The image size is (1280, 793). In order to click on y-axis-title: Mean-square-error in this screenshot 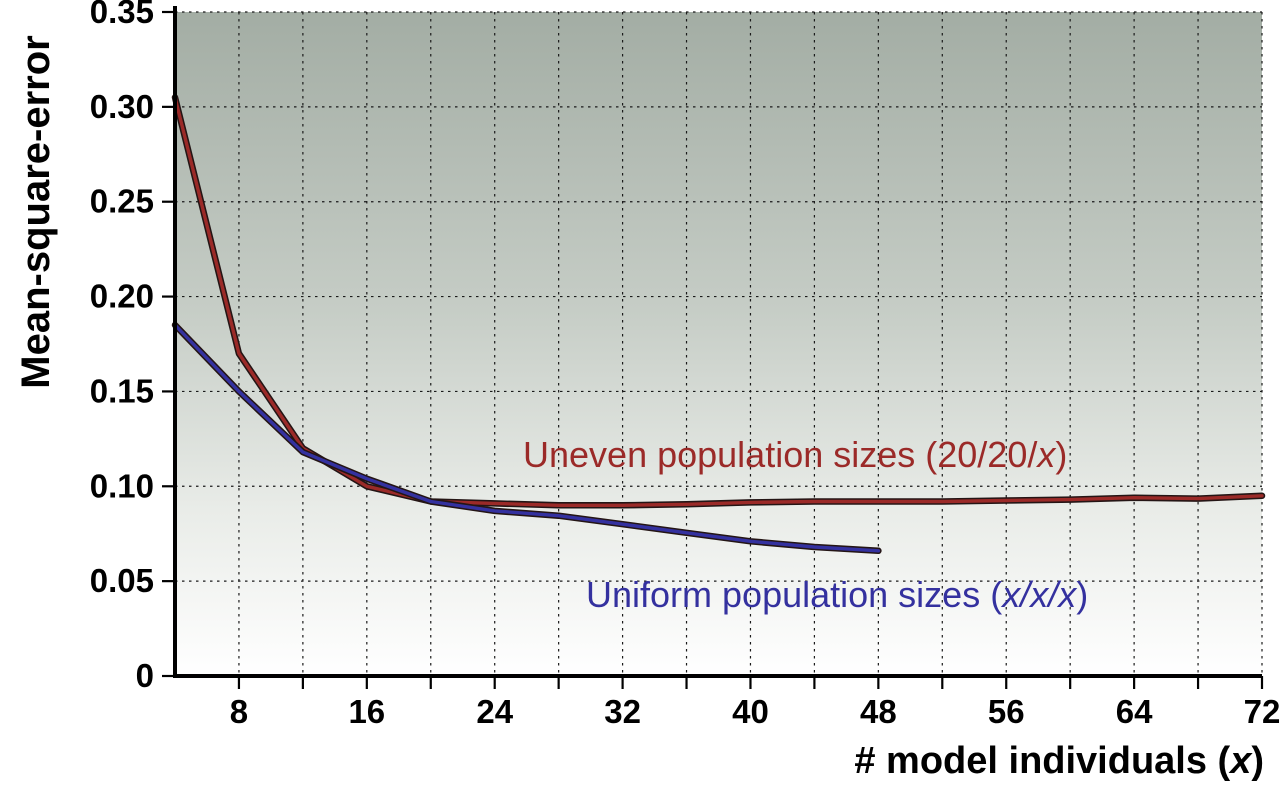, I will do `click(36, 212)`.